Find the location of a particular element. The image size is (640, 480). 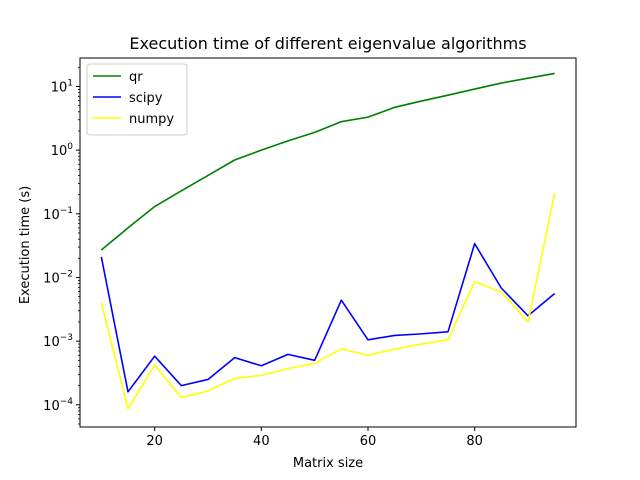

legend: qr scipy numpy is located at coordinates (137, 99).